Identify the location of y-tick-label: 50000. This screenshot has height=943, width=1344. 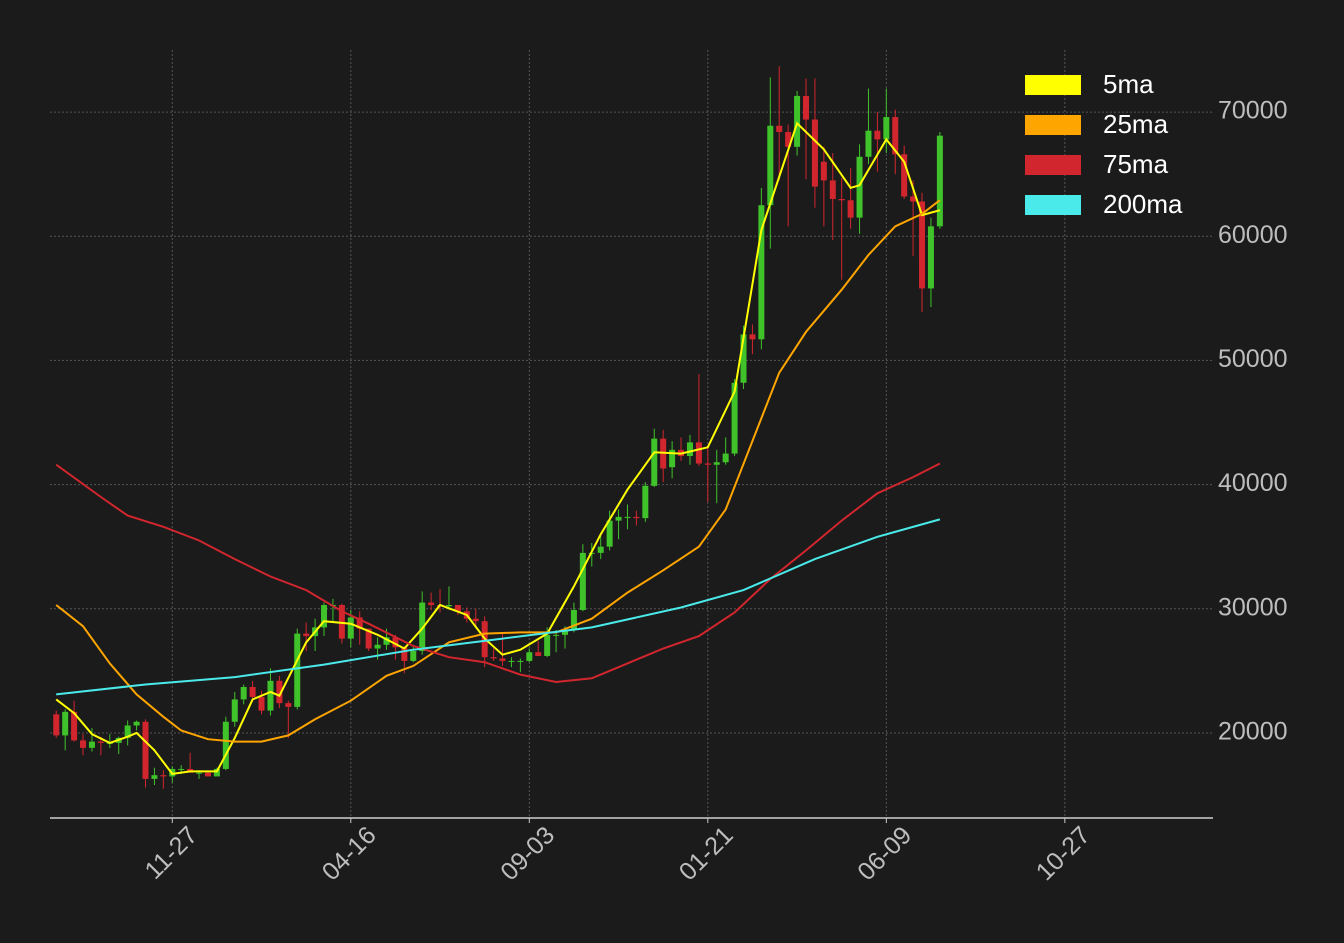
(1253, 359).